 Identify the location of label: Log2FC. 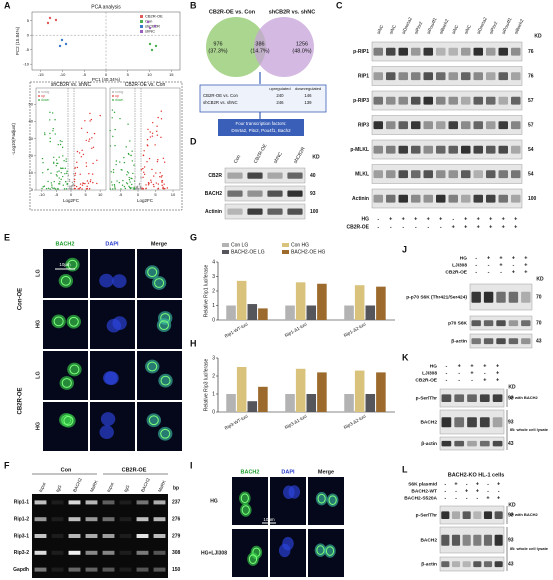
(71, 200).